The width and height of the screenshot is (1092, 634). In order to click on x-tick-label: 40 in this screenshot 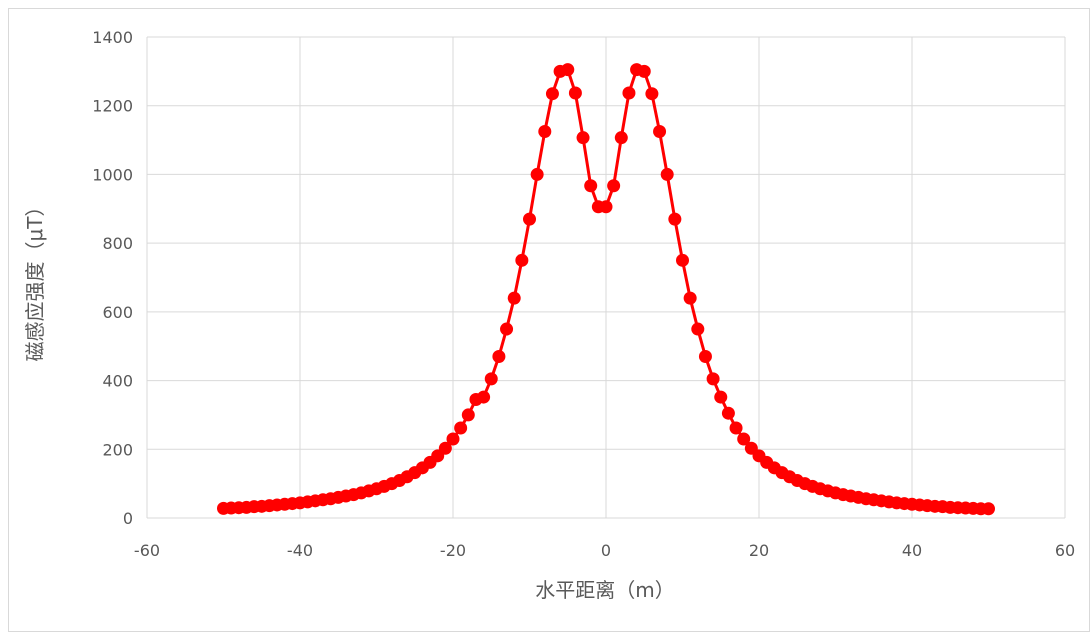, I will do `click(912, 550)`.